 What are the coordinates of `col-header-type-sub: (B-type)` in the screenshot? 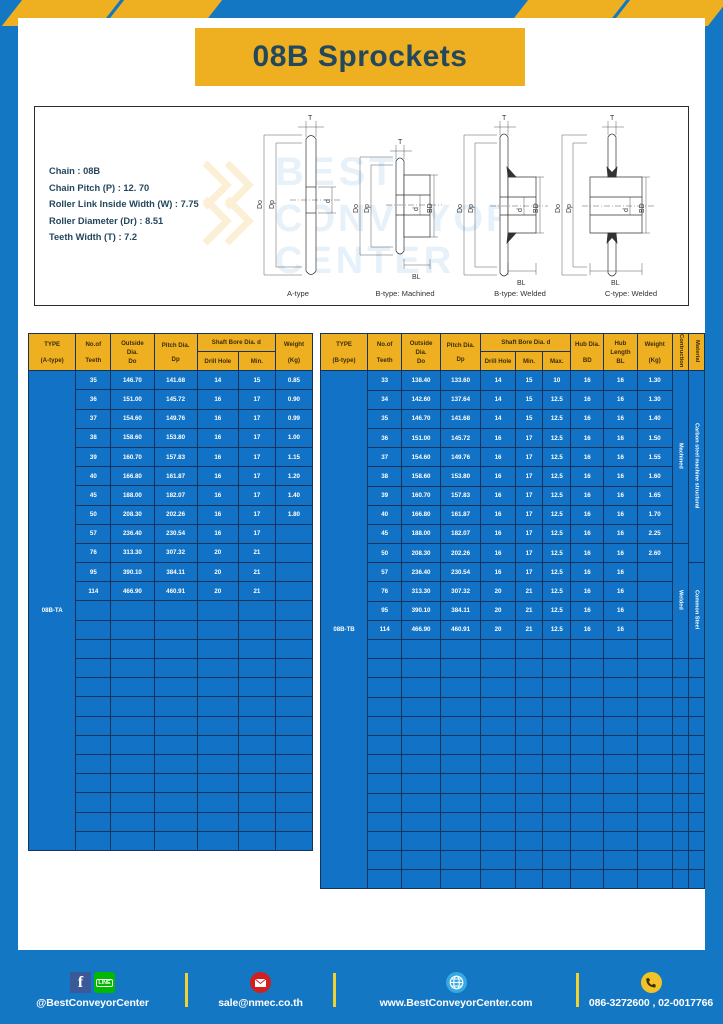 It's located at (344, 360).